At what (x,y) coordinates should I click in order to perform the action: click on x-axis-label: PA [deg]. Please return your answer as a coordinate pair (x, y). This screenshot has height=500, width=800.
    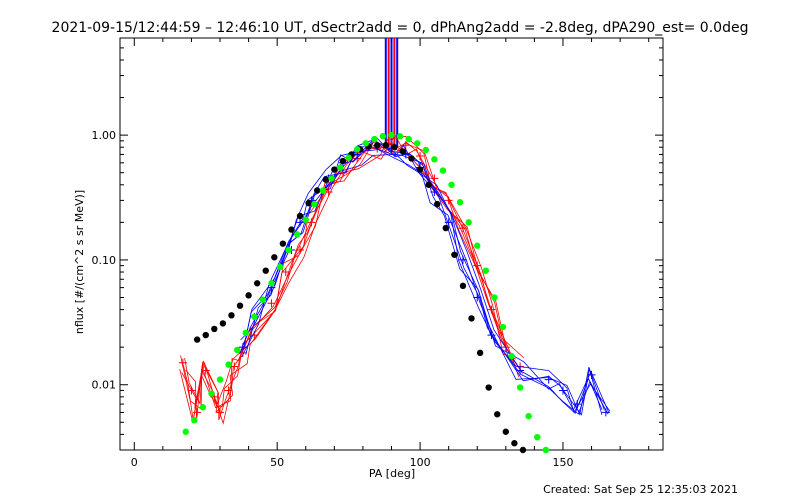
    Looking at the image, I should click on (392, 473).